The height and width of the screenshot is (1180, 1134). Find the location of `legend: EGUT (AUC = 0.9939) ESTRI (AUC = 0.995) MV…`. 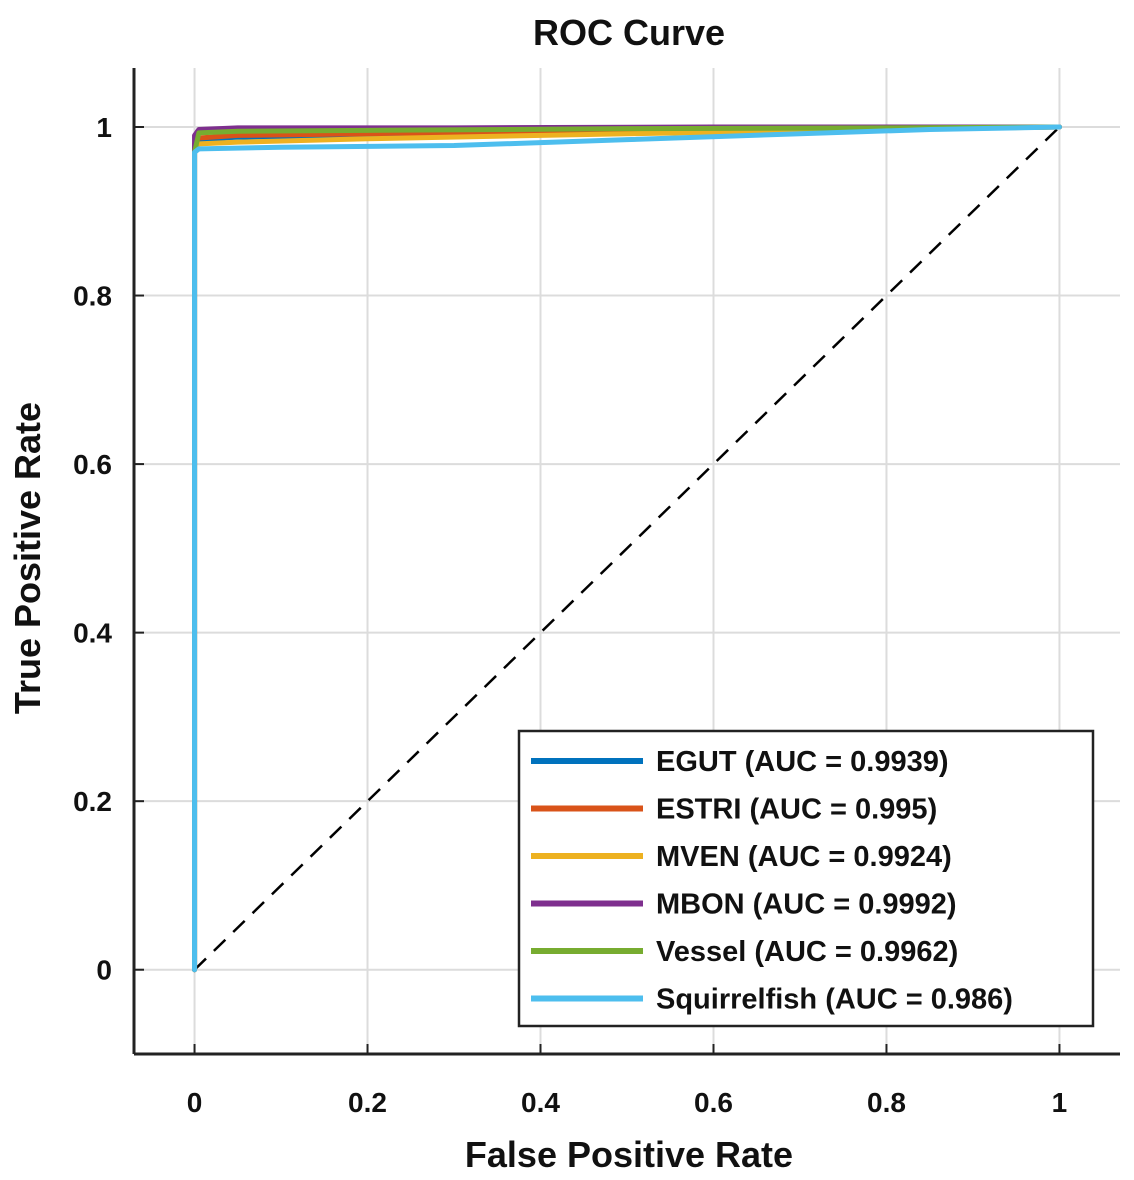

legend: EGUT (AUC = 0.9939) ESTRI (AUC = 0.995) MV… is located at coordinates (806, 878).